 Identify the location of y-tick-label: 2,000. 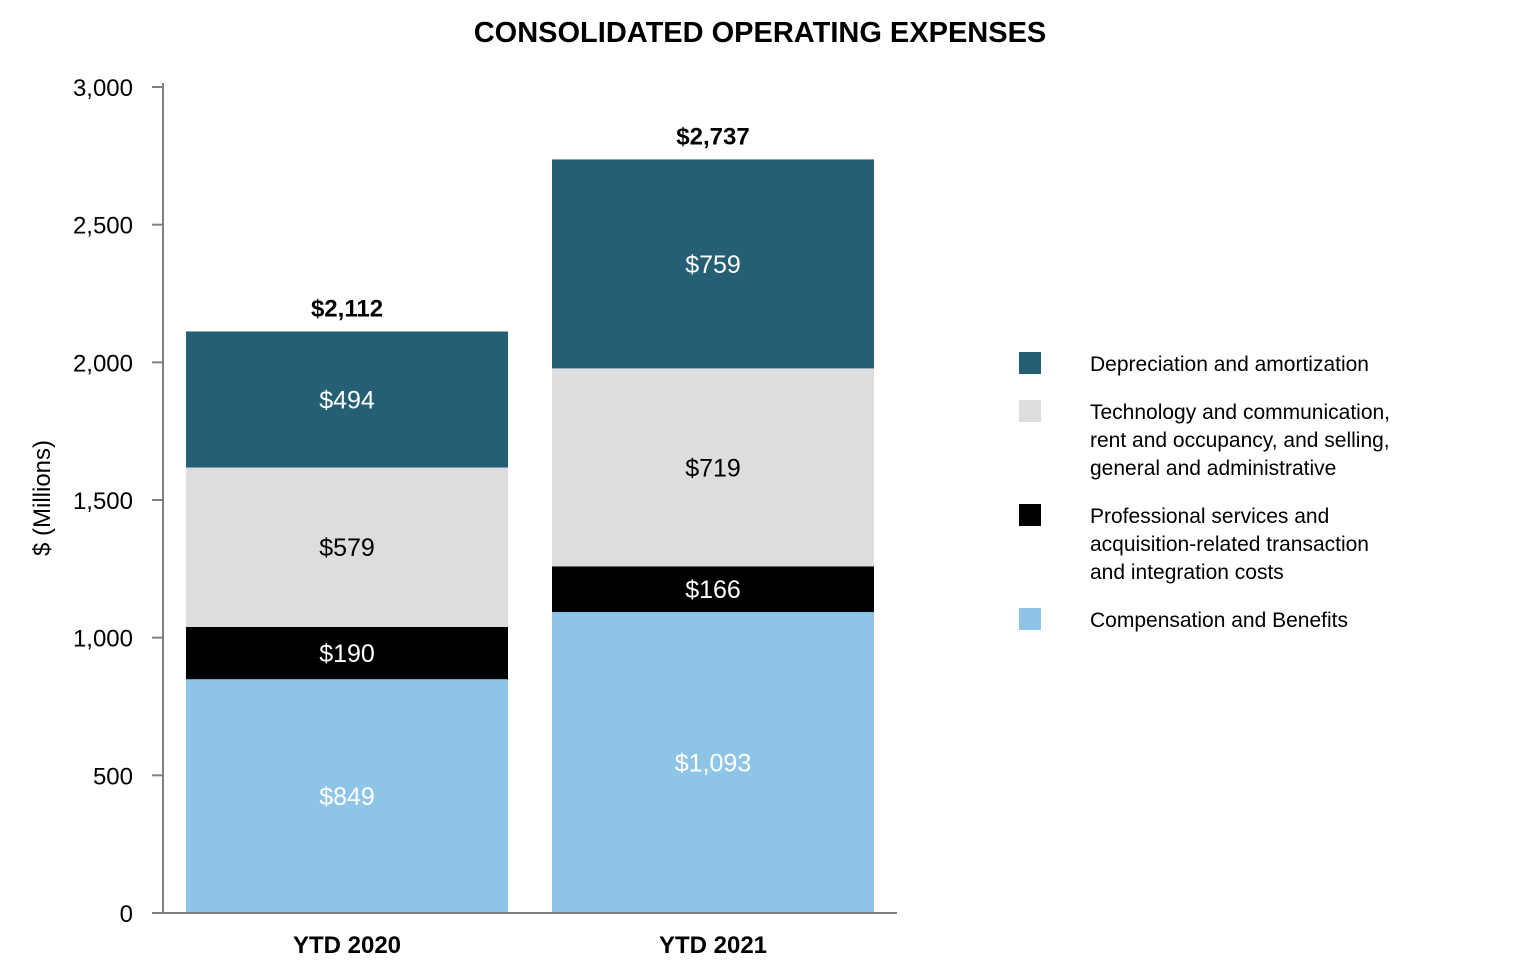
(103, 363).